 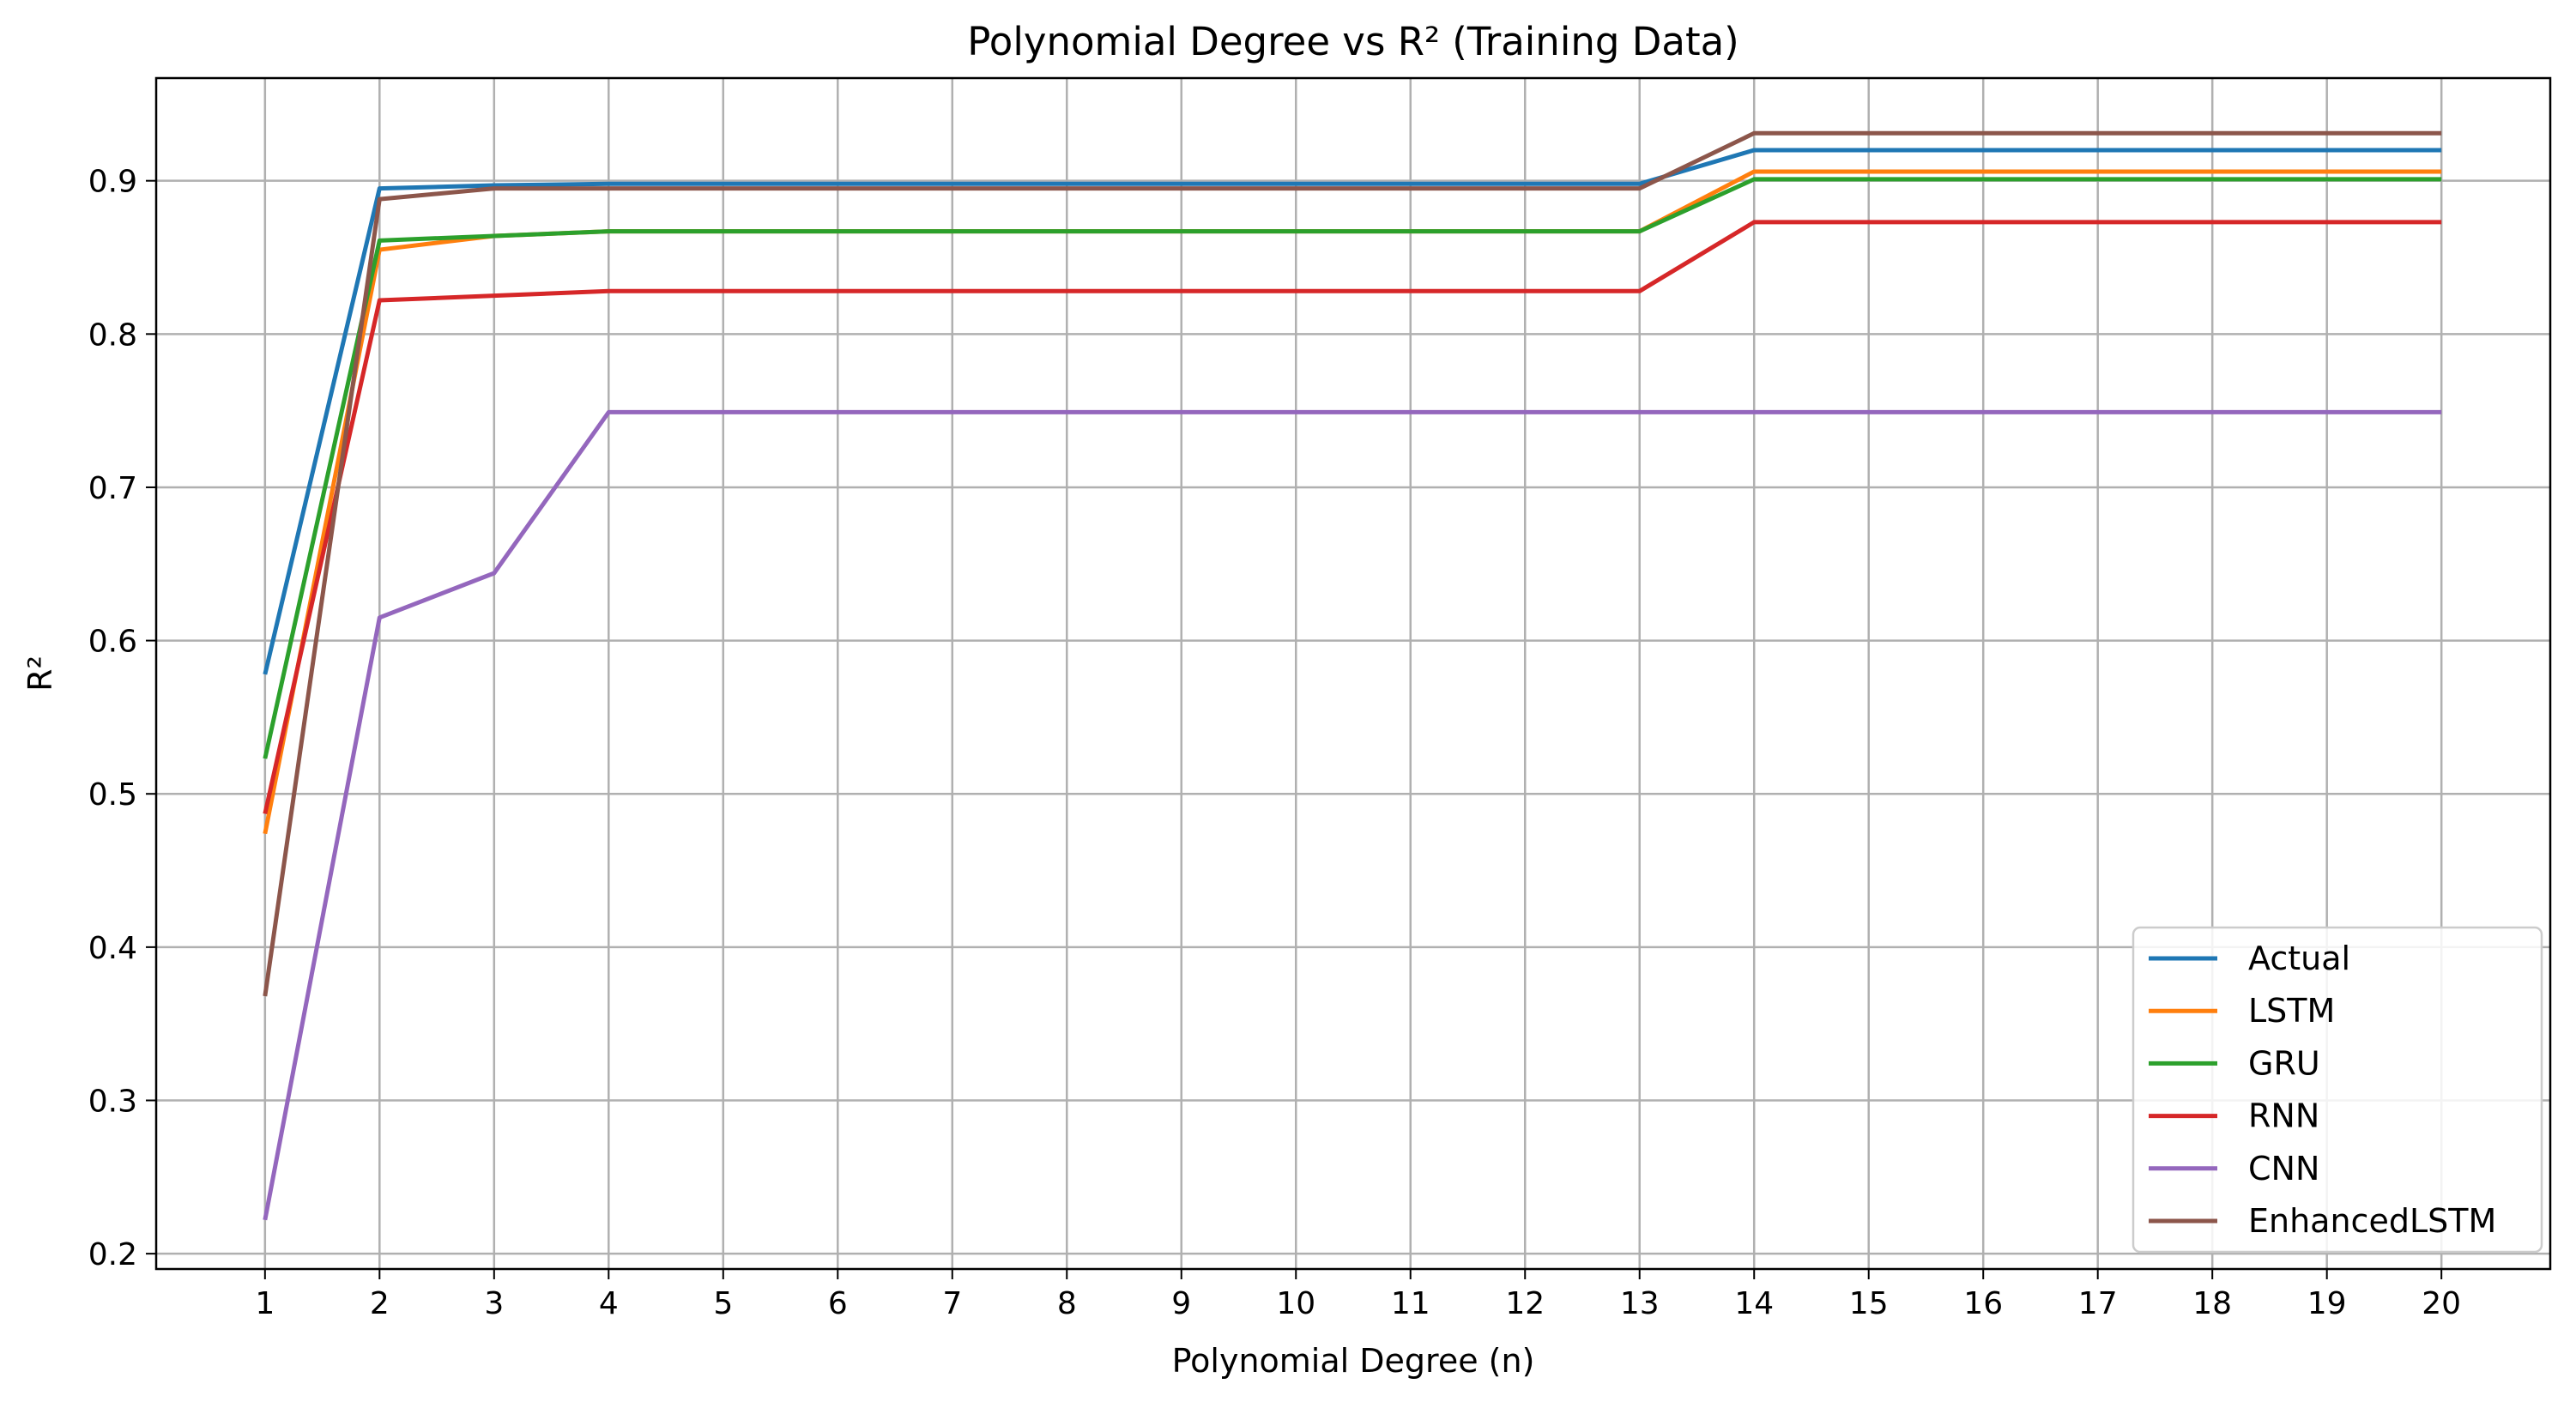 I want to click on legend: Actual LSTM GRU RNN CNN EnhancedLSTM, so click(x=2337, y=1090).